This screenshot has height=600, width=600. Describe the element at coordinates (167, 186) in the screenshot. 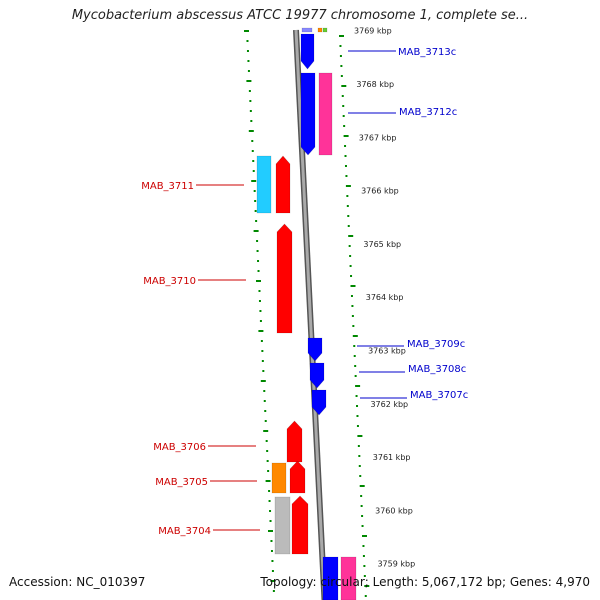

I see `gene-label: MAB_3711` at that location.